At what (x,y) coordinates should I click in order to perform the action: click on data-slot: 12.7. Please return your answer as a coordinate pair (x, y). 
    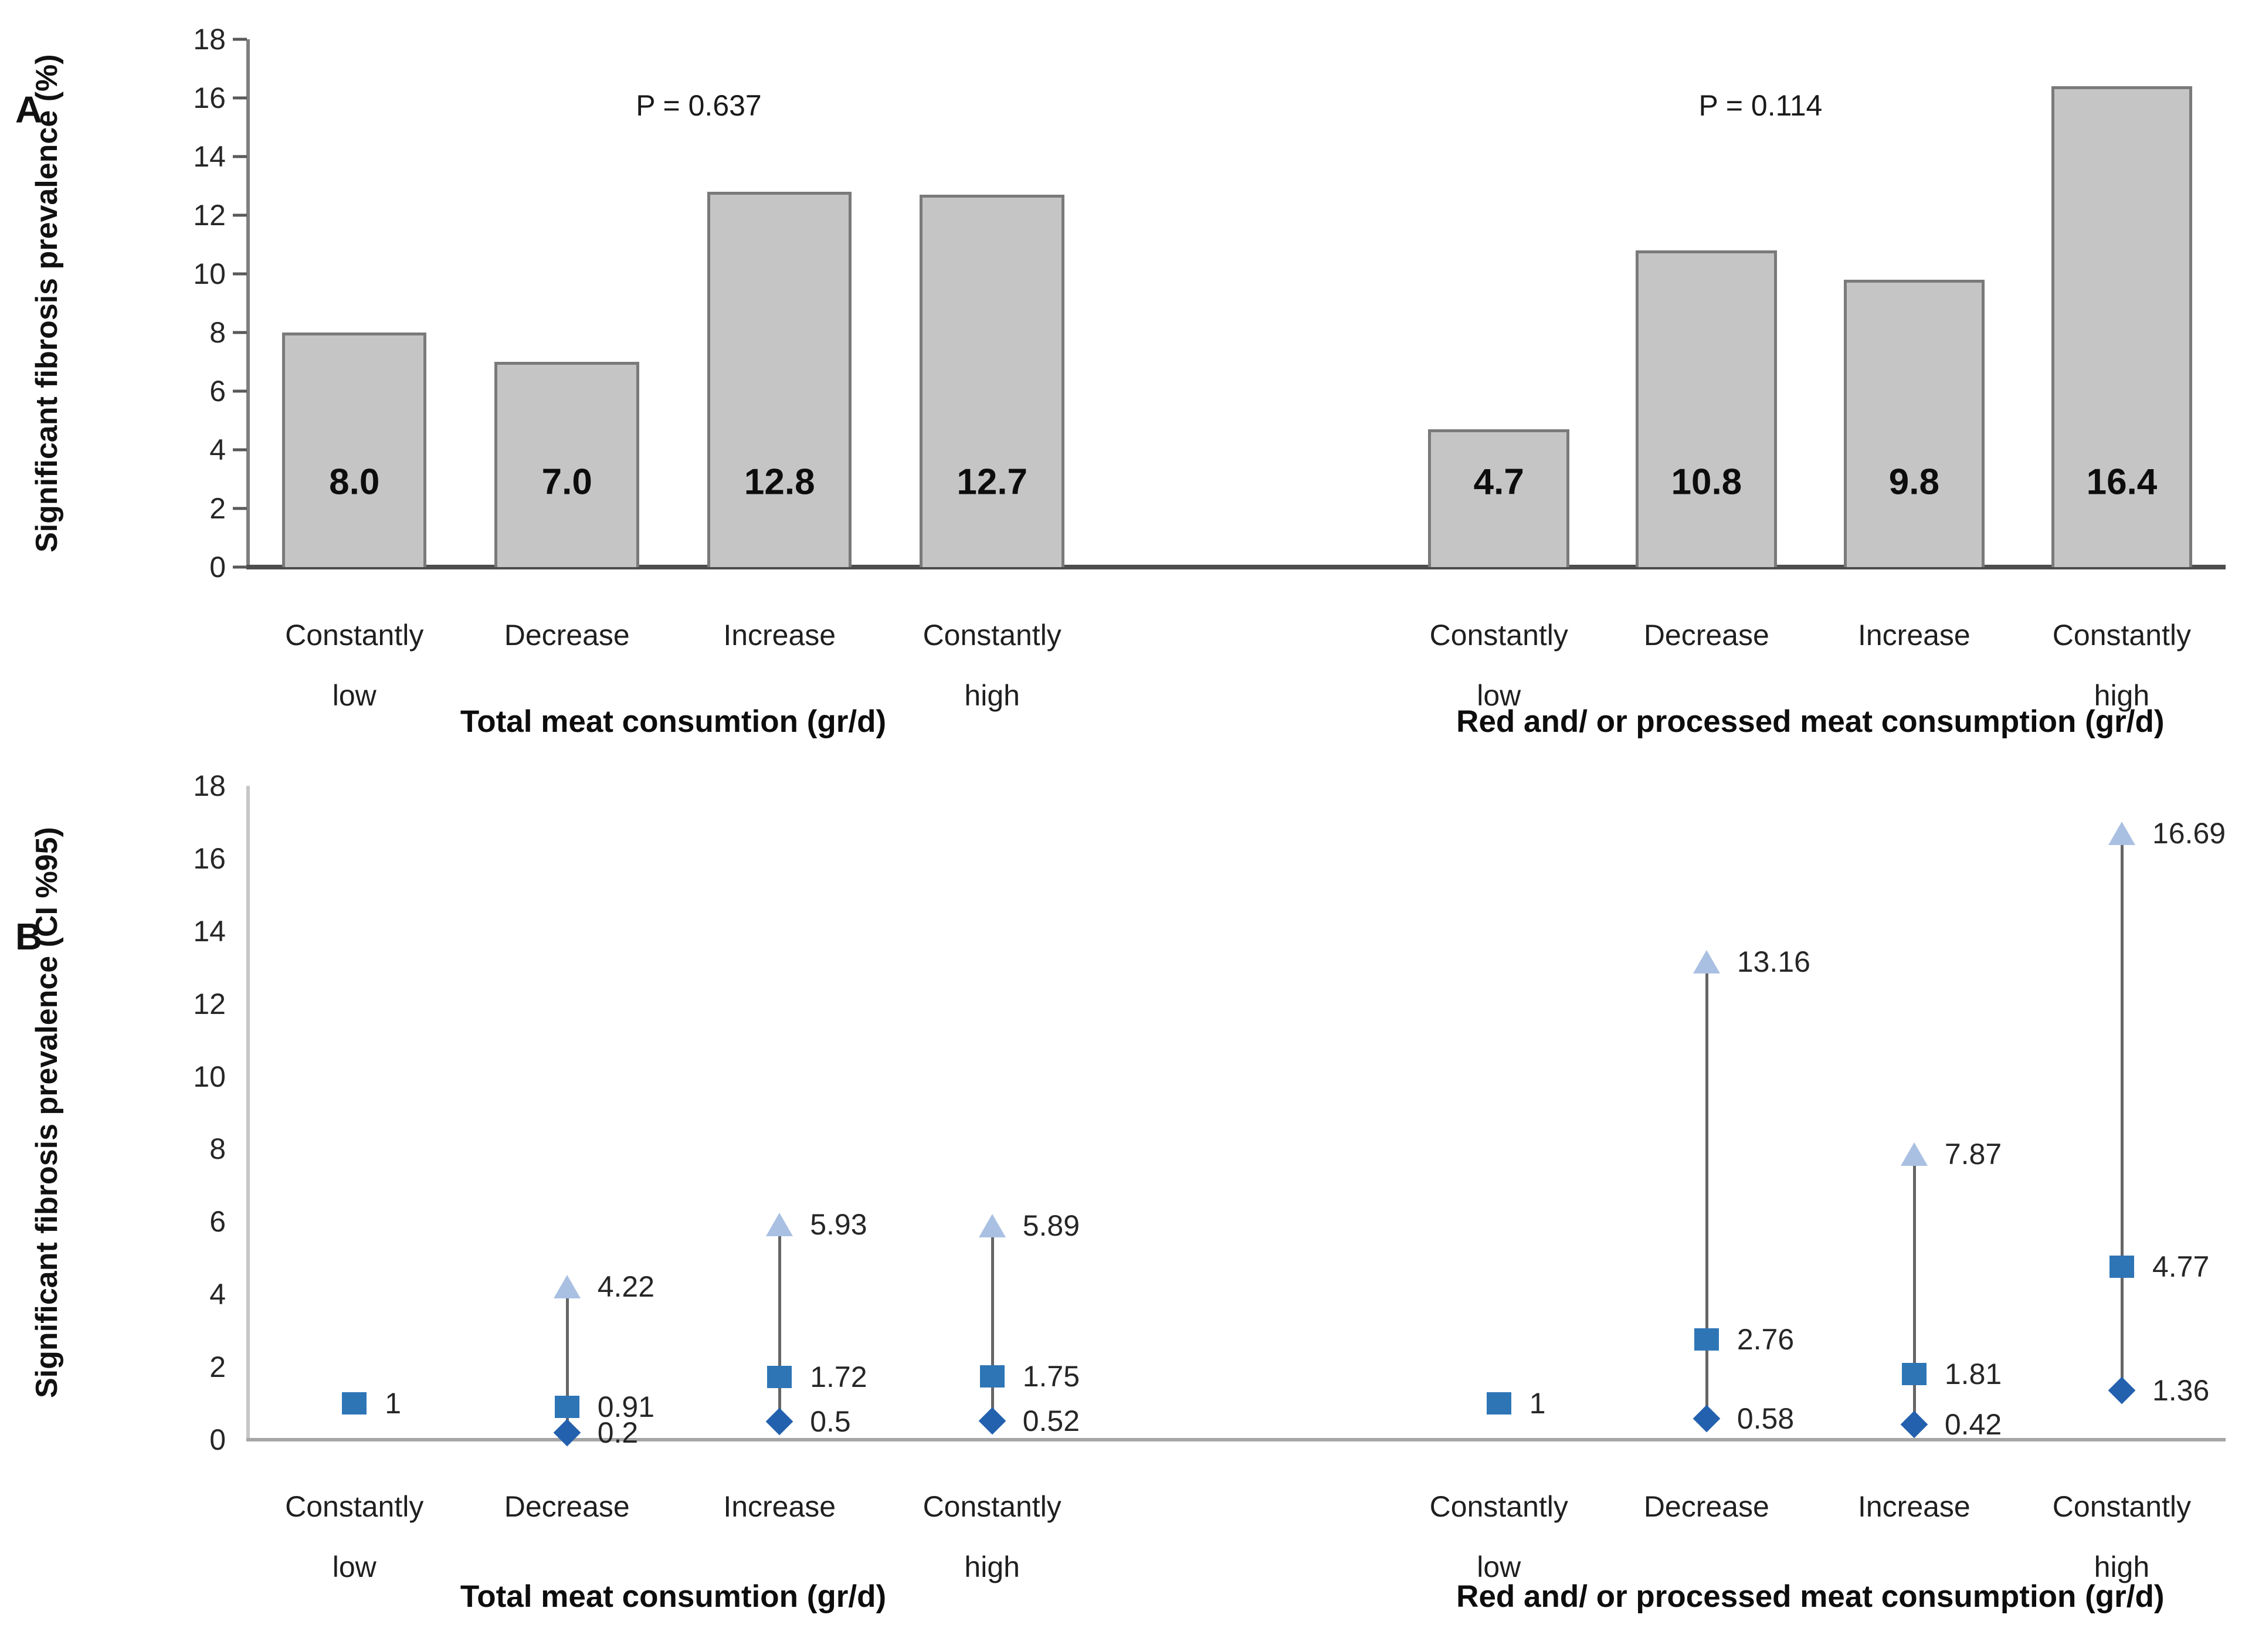
    Looking at the image, I should click on (992, 303).